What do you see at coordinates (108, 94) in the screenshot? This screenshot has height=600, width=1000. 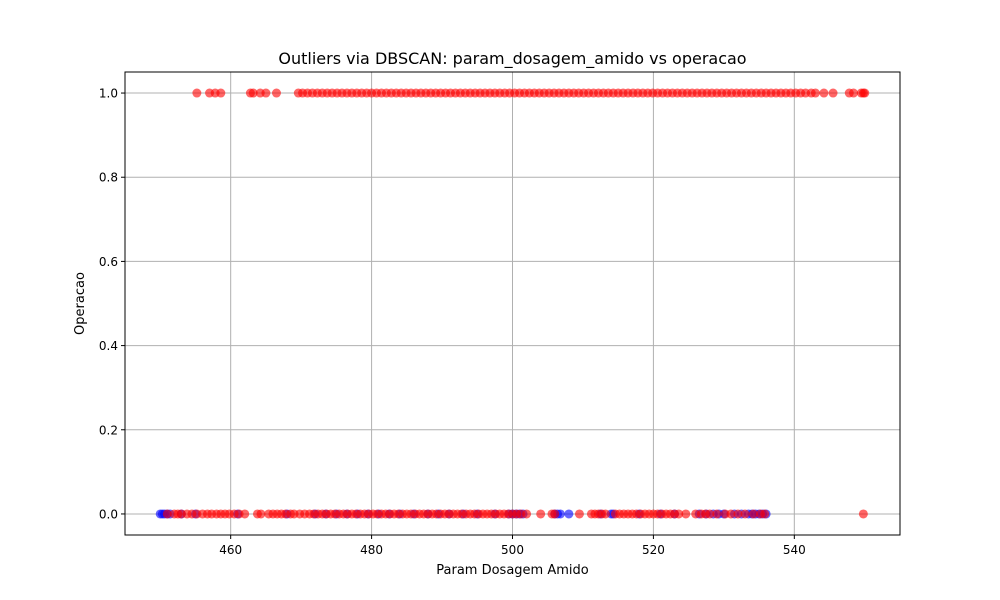 I see `y-tick-label: 1.0` at bounding box center [108, 94].